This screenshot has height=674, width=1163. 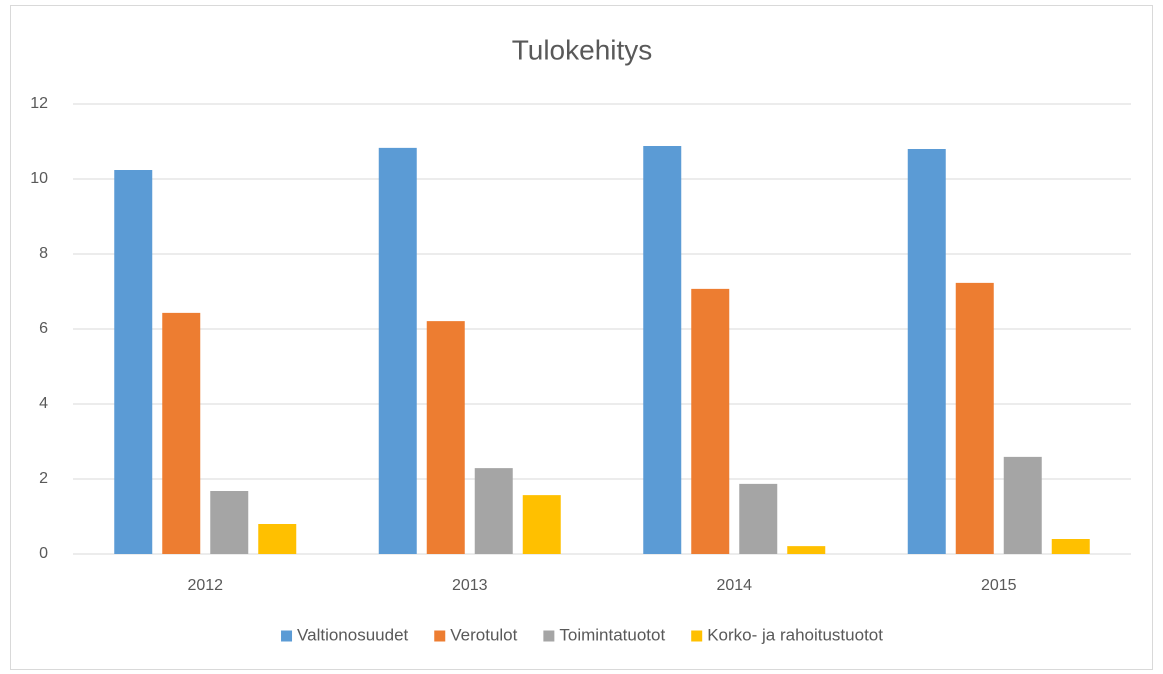 What do you see at coordinates (205, 585) in the screenshot?
I see `x-tick-label: 2012` at bounding box center [205, 585].